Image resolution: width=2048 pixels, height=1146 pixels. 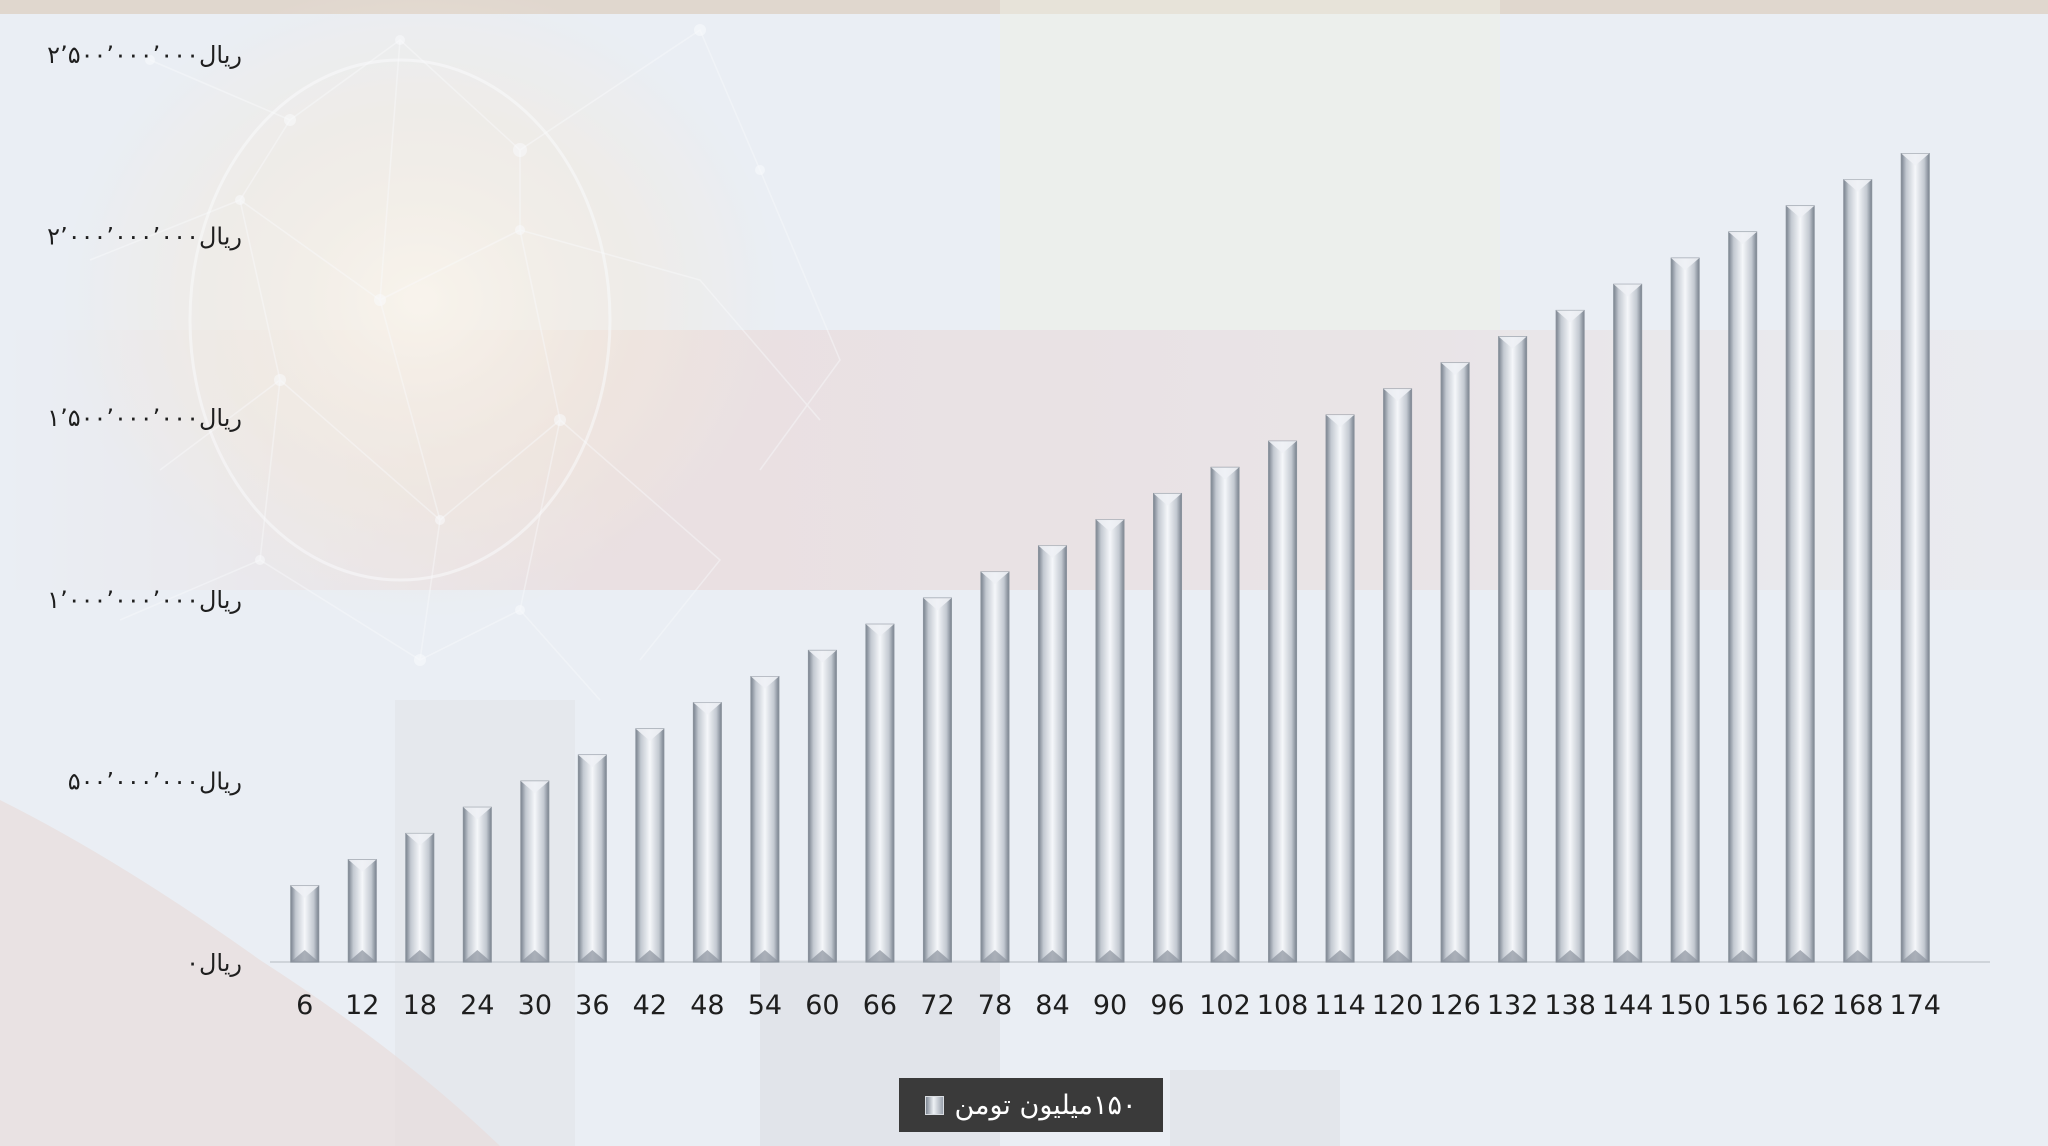 I want to click on y-tick-label: ریال۱٬۰۰۰٬۰۰۰٬۰۰۰, so click(x=144, y=600).